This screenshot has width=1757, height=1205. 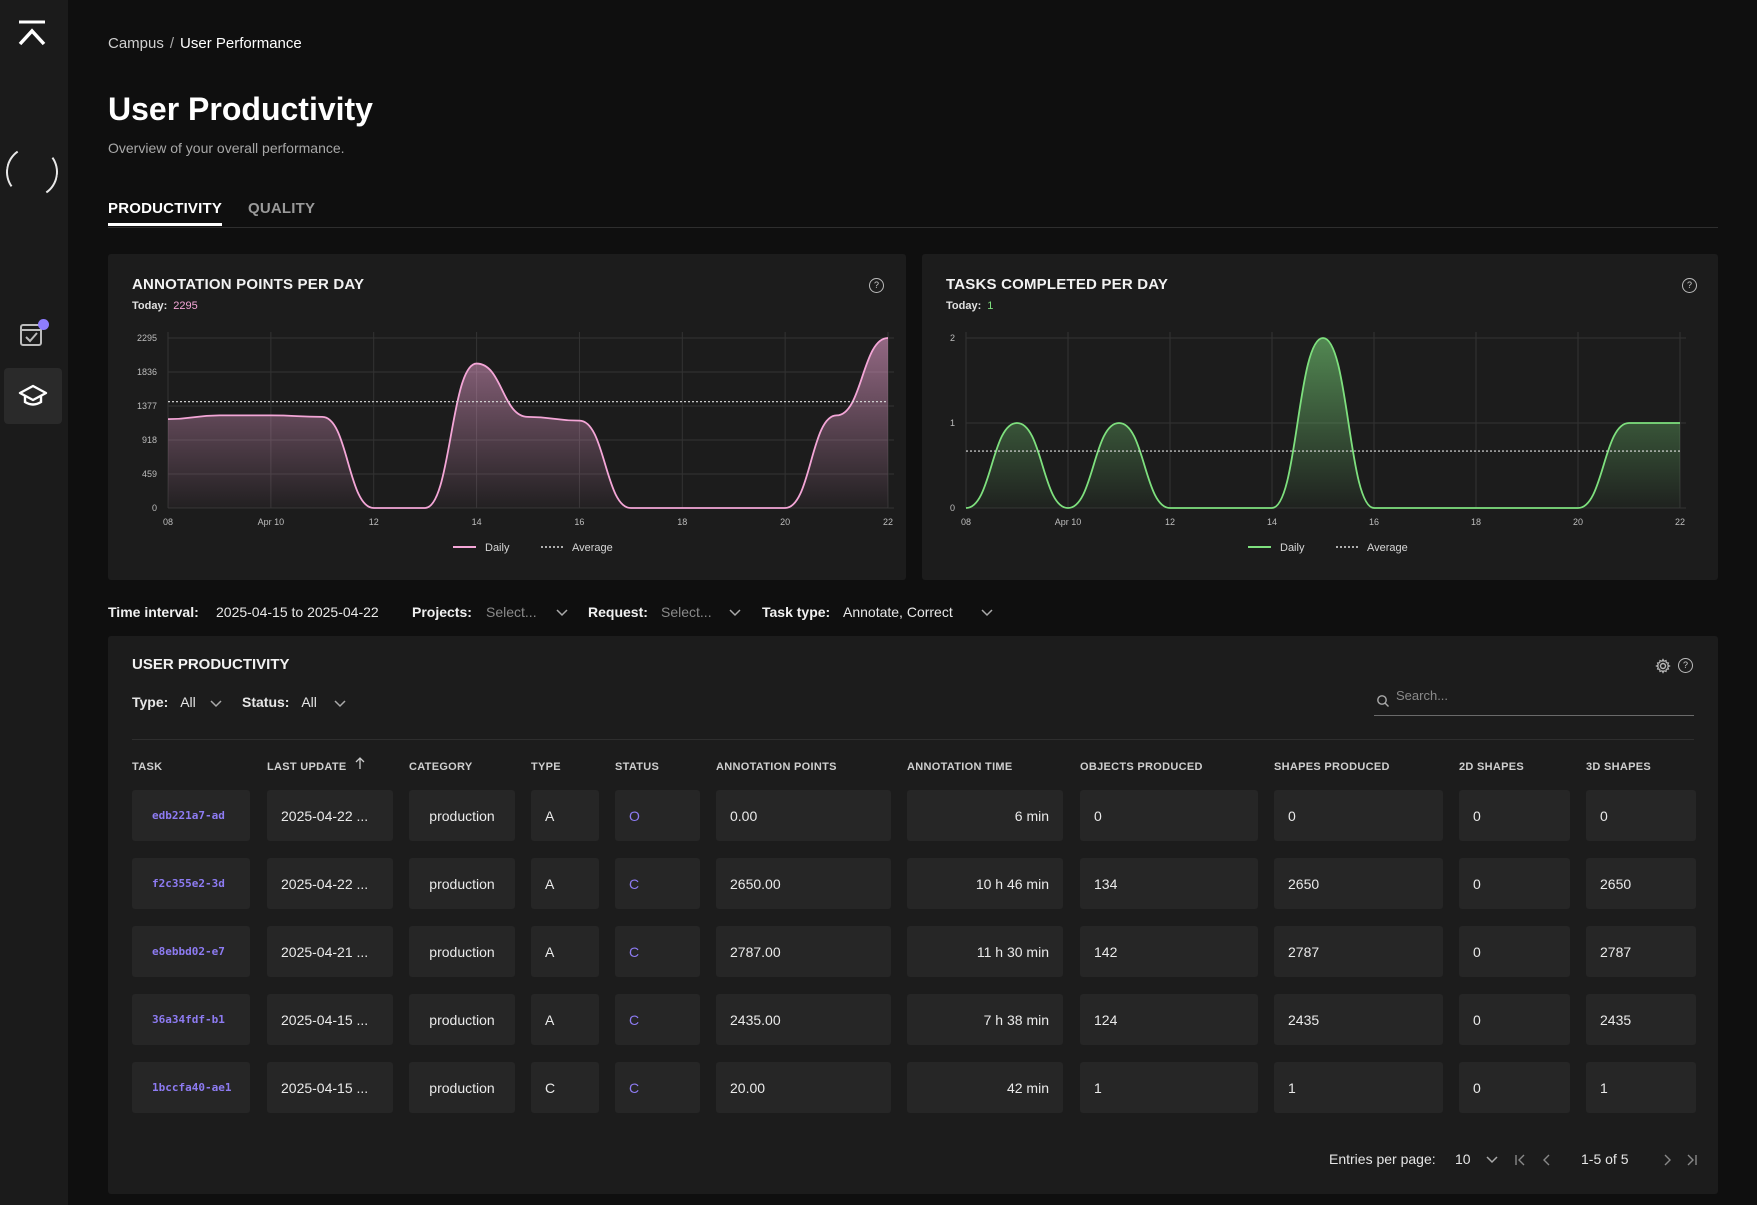 I want to click on tab-quality: QUALITY, so click(x=281, y=211).